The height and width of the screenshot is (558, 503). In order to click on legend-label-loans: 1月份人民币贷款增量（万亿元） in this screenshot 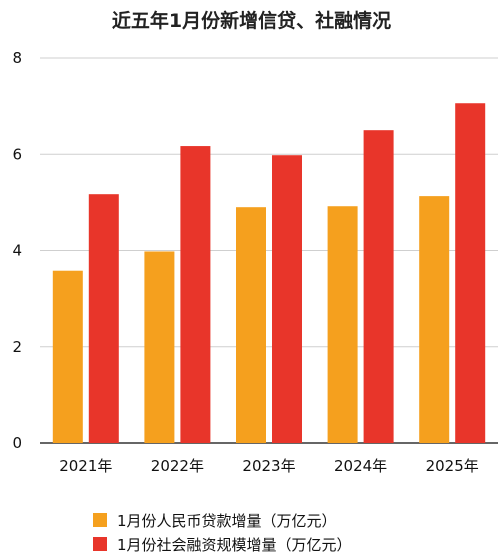, I will do `click(227, 520)`.